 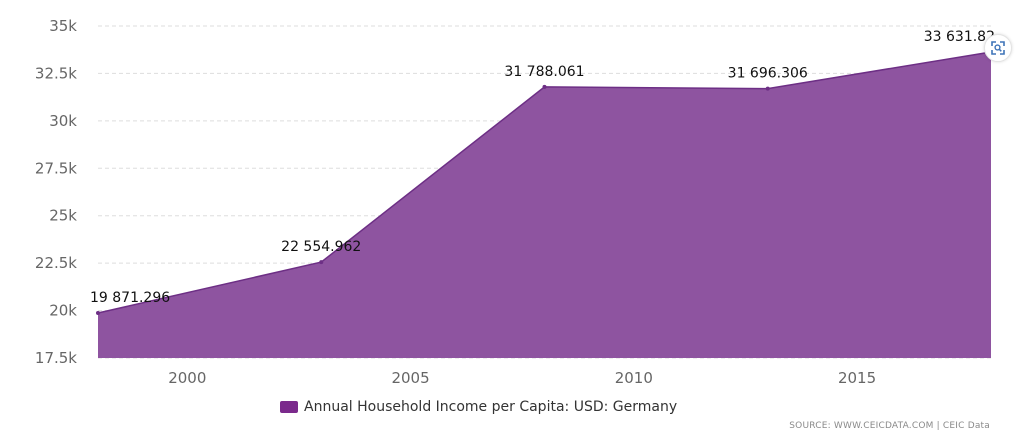 What do you see at coordinates (63, 26) in the screenshot?
I see `y-tick-label: 35k` at bounding box center [63, 26].